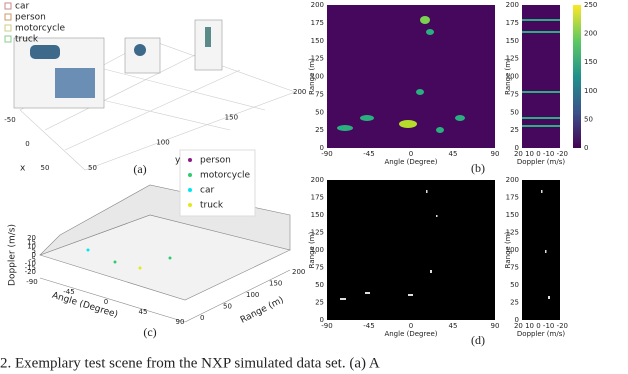 The width and height of the screenshot is (628, 374). I want to click on z-tick: -10, so click(30, 264).